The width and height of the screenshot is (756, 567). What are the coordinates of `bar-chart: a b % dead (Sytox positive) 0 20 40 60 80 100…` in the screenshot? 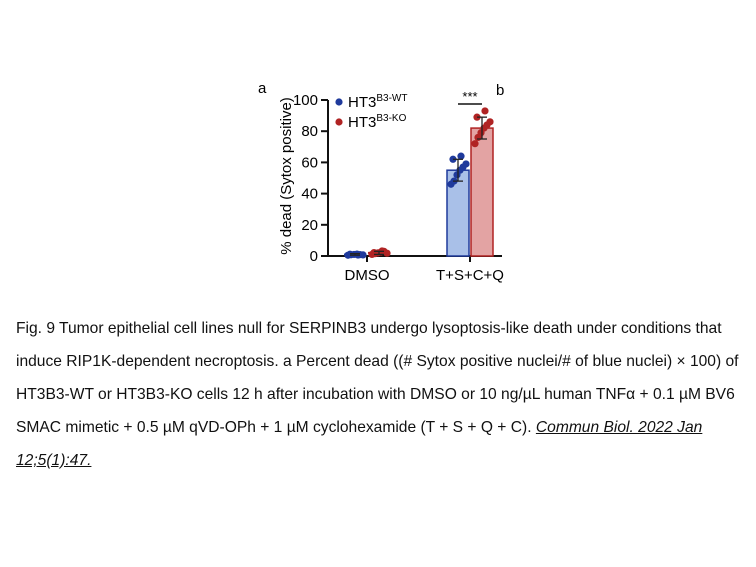 It's located at (381, 182).